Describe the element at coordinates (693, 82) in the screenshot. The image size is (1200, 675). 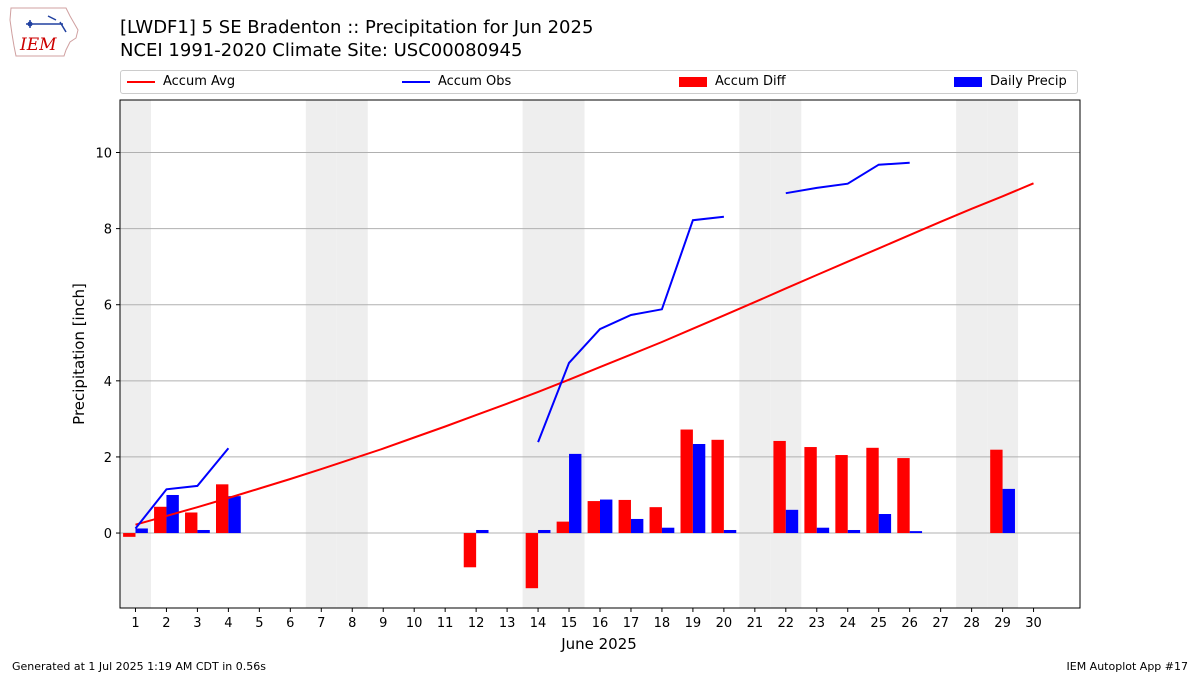
I see `legend-swatch-accum-diff` at that location.